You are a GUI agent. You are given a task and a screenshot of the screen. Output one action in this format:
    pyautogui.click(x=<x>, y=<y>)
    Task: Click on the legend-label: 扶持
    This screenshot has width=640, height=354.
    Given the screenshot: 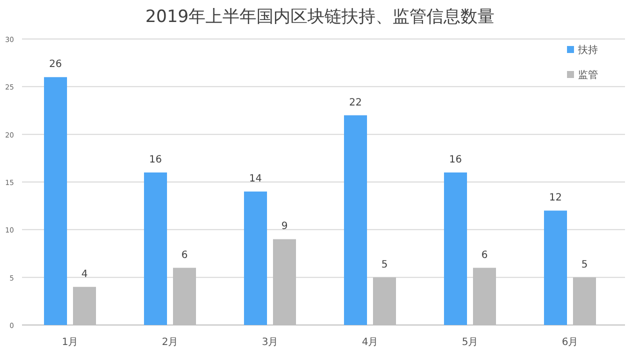 What is the action you would take?
    pyautogui.click(x=587, y=50)
    